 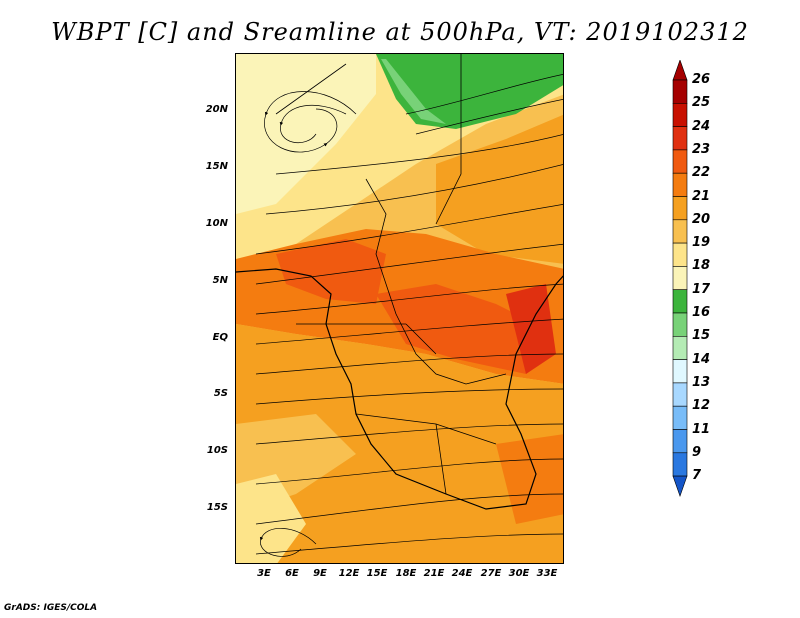 I want to click on lat-label: 10S, so click(x=217, y=450).